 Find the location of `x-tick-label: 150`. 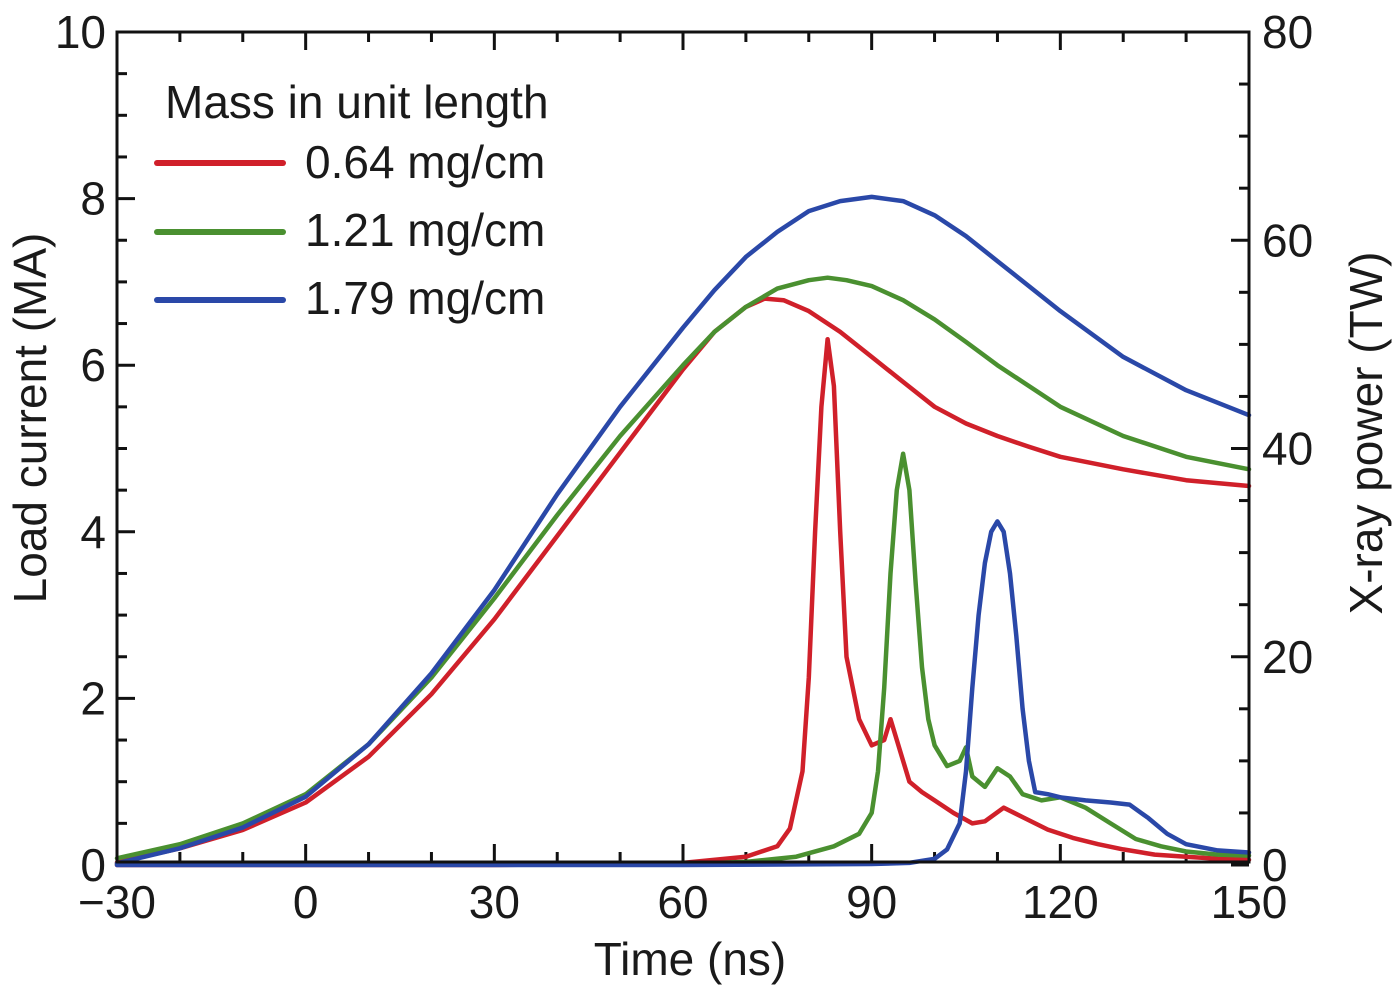

x-tick-label: 150 is located at coordinates (1249, 902).